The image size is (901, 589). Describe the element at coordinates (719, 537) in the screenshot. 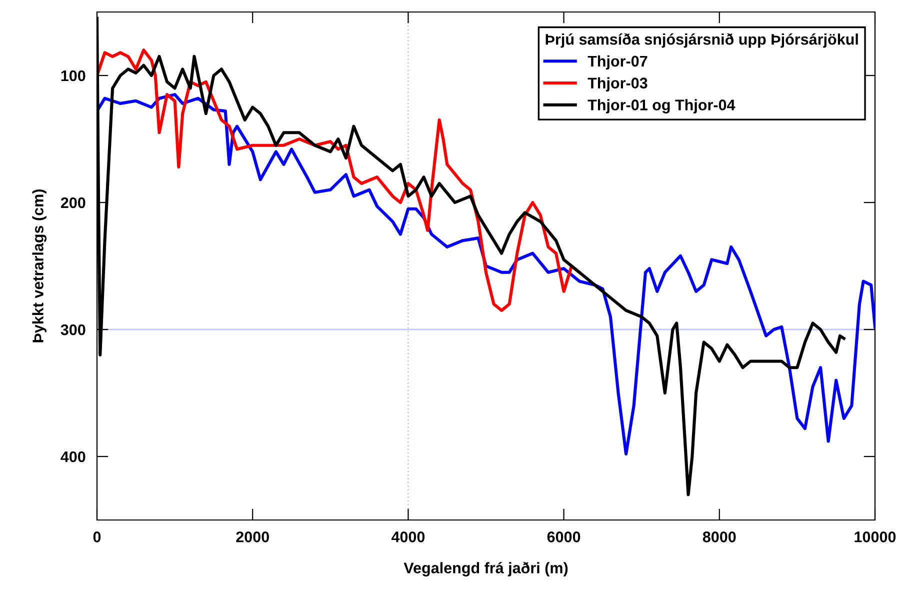

I see `x-tick-label: 8000` at that location.